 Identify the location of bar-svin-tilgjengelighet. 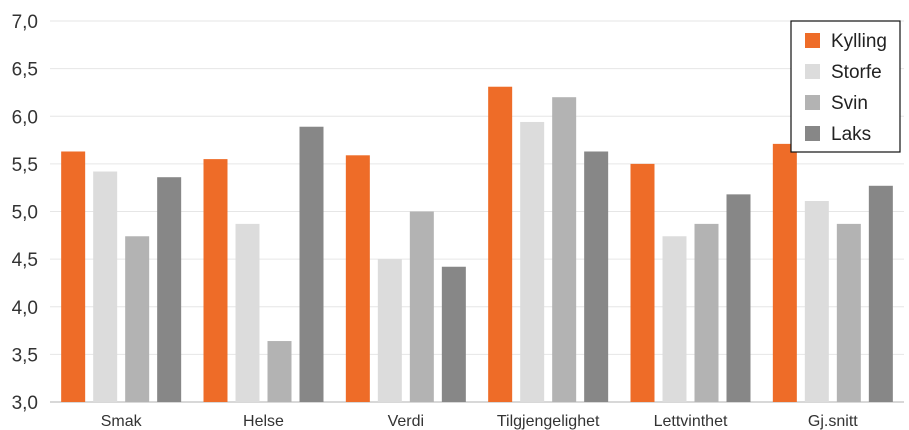
(564, 249).